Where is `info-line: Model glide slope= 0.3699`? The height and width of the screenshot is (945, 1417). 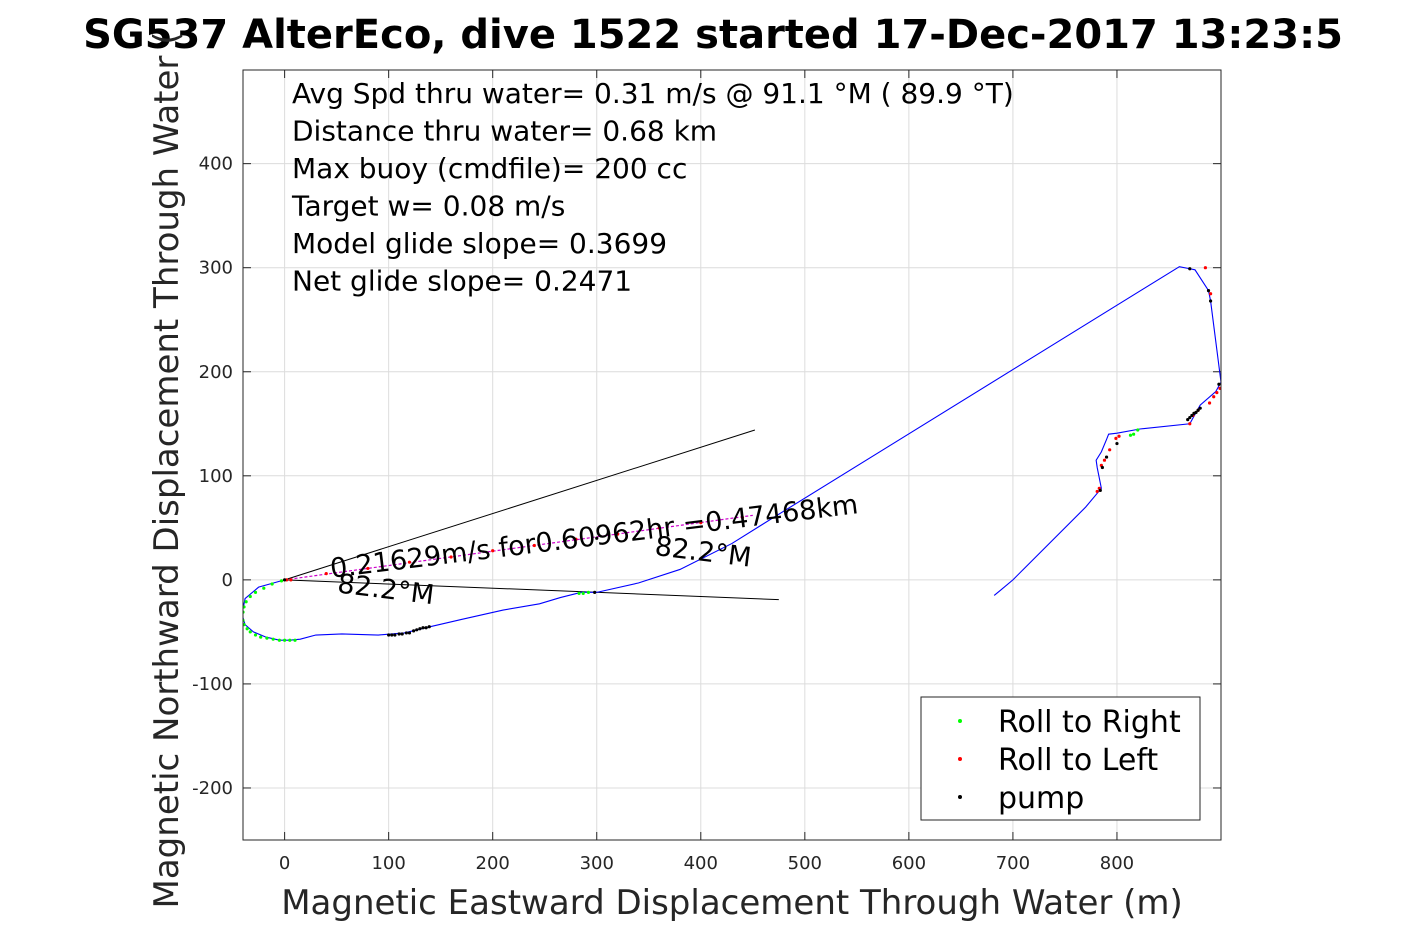
info-line: Model glide slope= 0.3699 is located at coordinates (479, 243).